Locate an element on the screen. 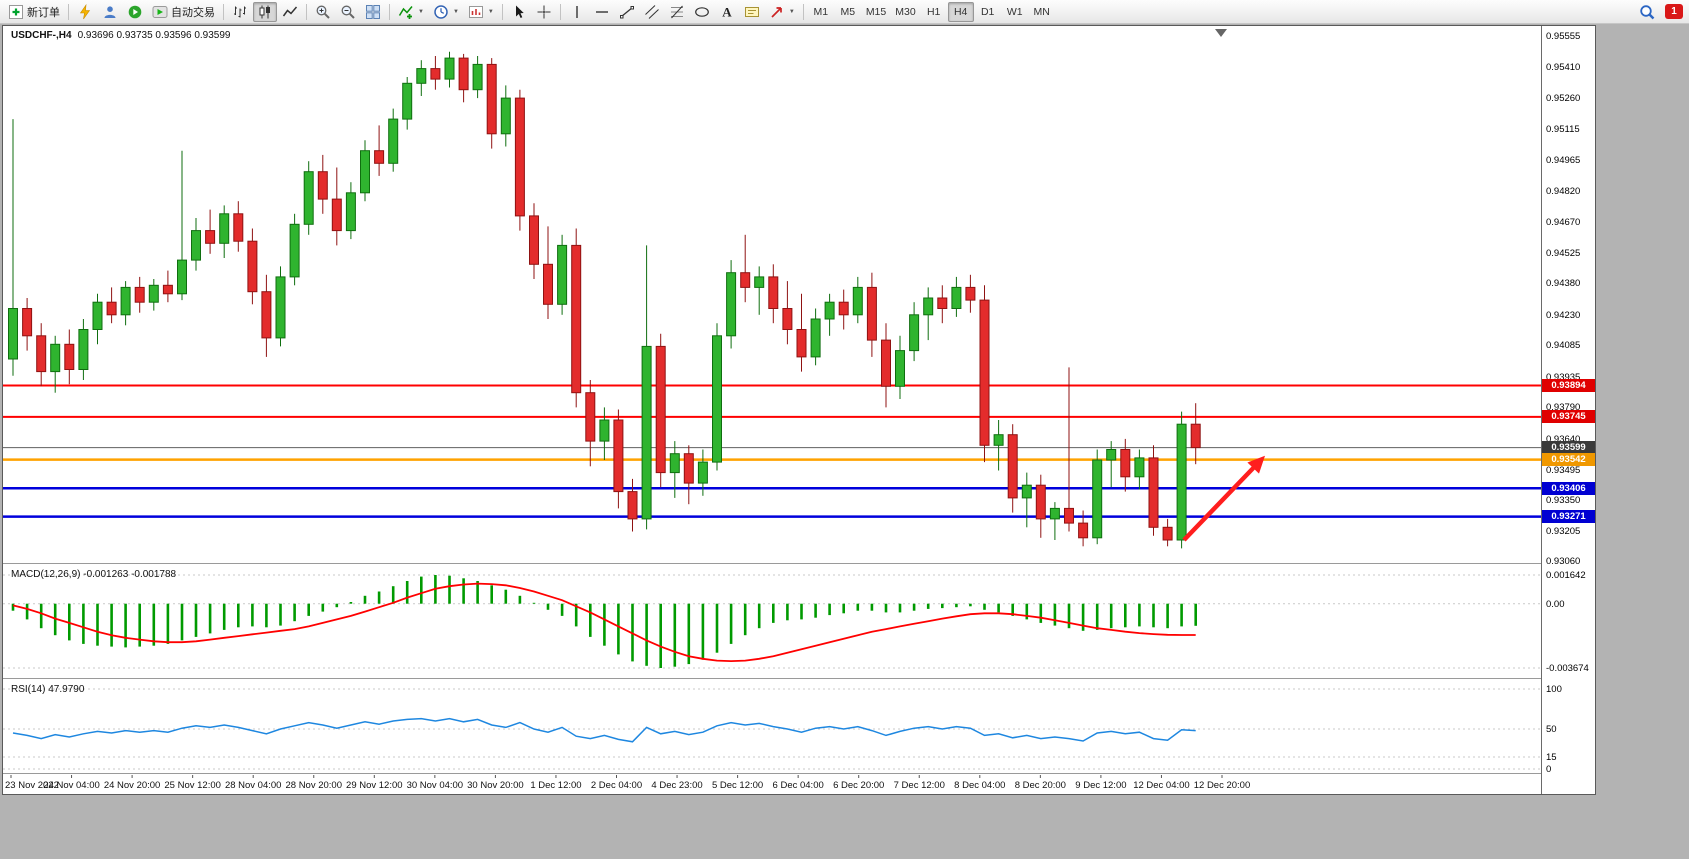  arrows-tool-button: ▼ is located at coordinates (782, 12).